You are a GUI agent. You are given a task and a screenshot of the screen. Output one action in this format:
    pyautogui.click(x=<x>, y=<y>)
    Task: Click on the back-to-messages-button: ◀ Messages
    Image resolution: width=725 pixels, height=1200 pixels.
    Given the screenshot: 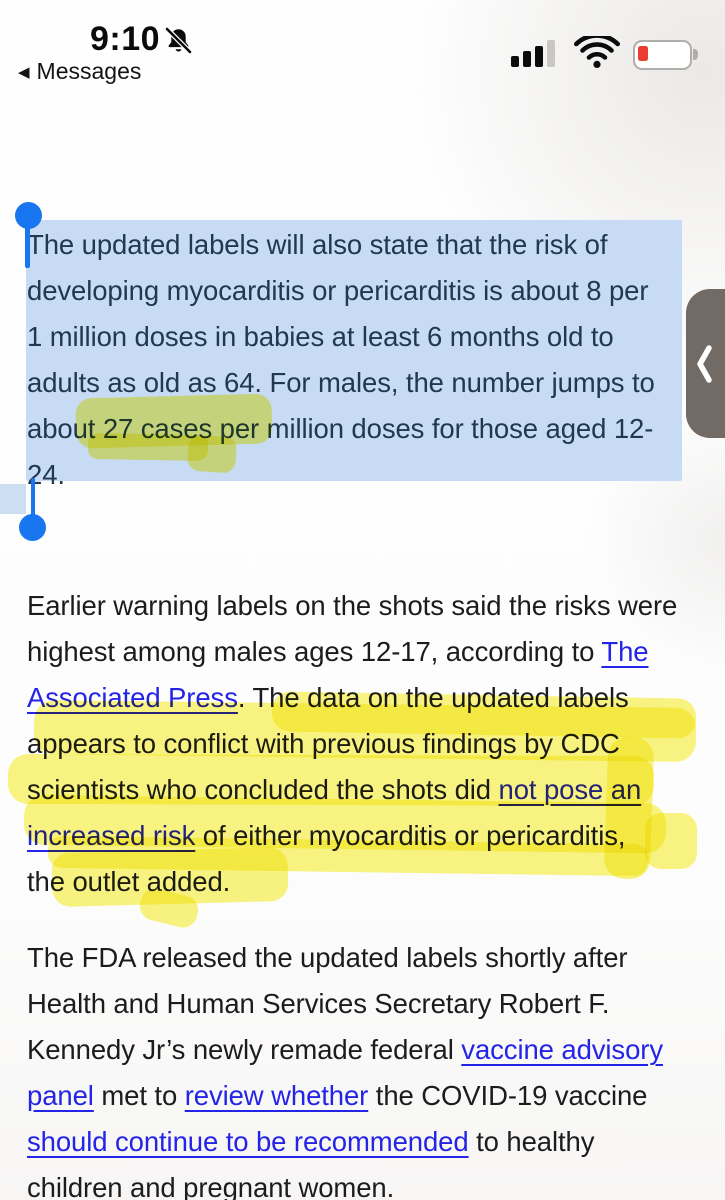 What is the action you would take?
    pyautogui.click(x=79, y=71)
    